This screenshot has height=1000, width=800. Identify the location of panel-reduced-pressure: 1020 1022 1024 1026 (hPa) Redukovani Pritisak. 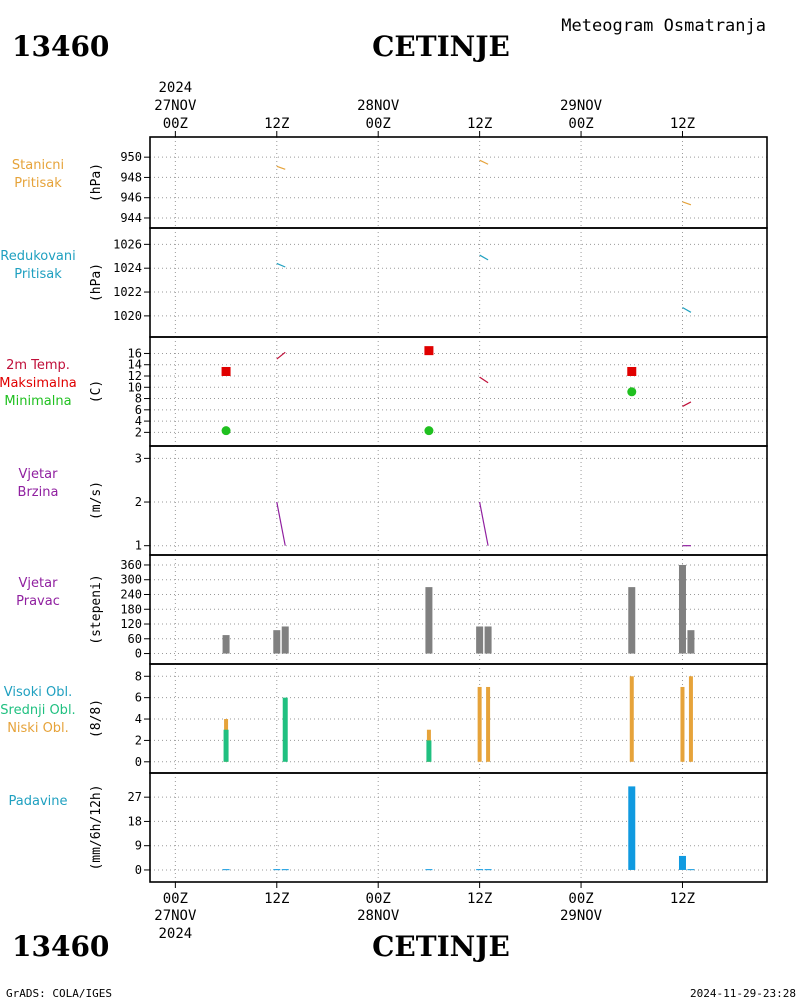
(384, 282).